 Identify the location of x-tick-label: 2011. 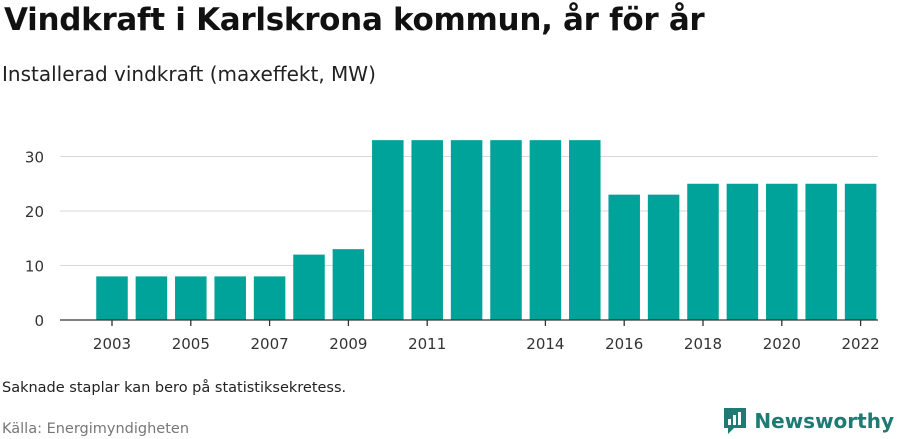
(427, 344).